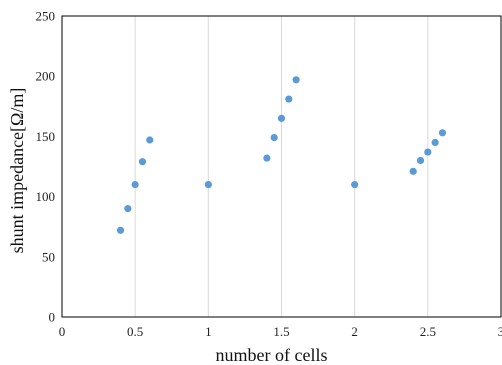 Image resolution: width=502 pixels, height=365 pixels. Describe the element at coordinates (52, 317) in the screenshot. I see `y-tick-label: 0` at that location.